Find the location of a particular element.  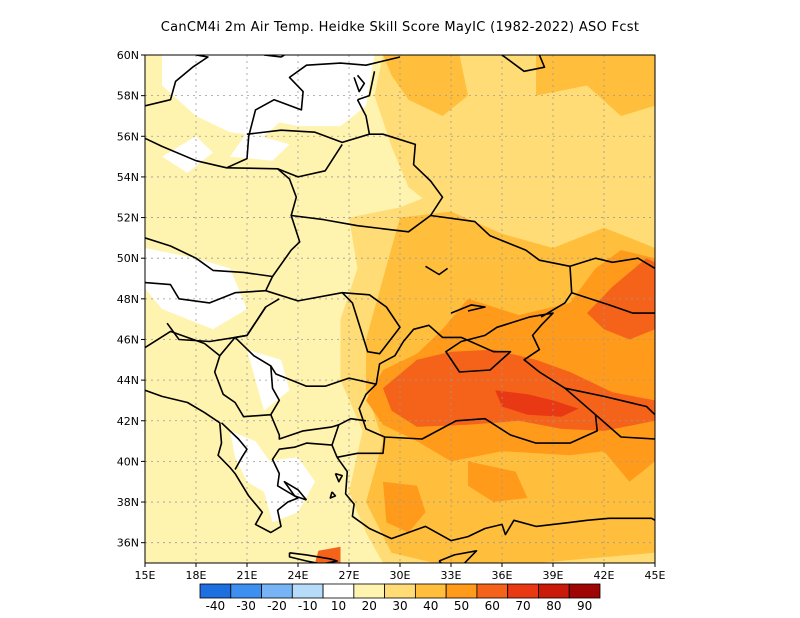

latitude-axis: 60N 58N 56N 54N 52N 50N 48N 46N 44N 42N 40N 38N 36N is located at coordinates (131, 299).